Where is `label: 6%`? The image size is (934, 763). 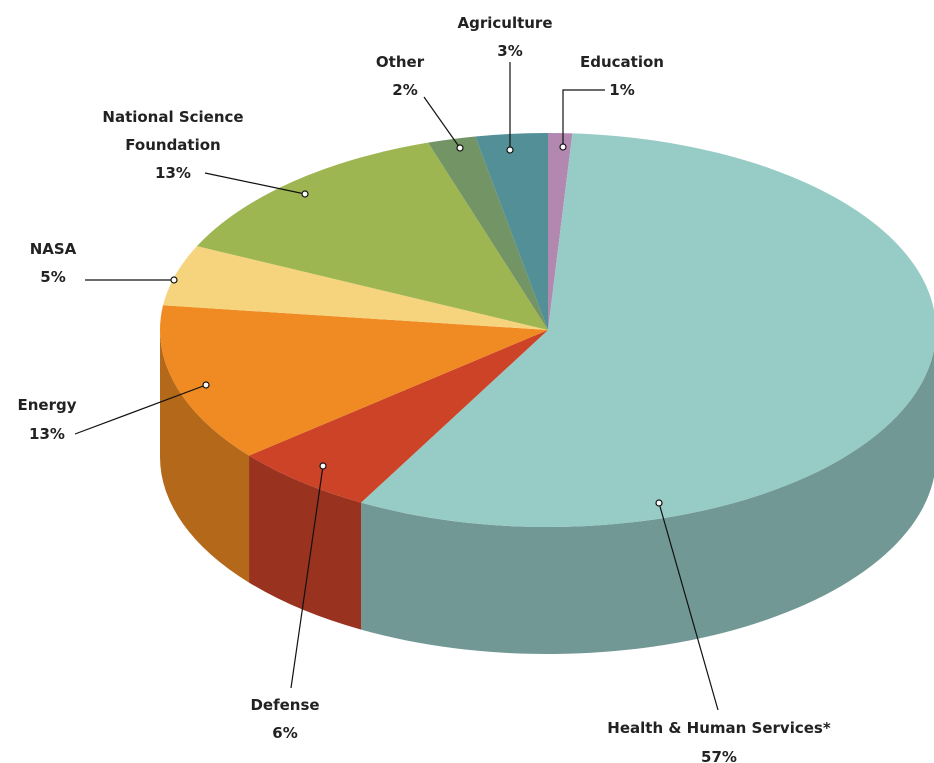
label: 6% is located at coordinates (285, 733).